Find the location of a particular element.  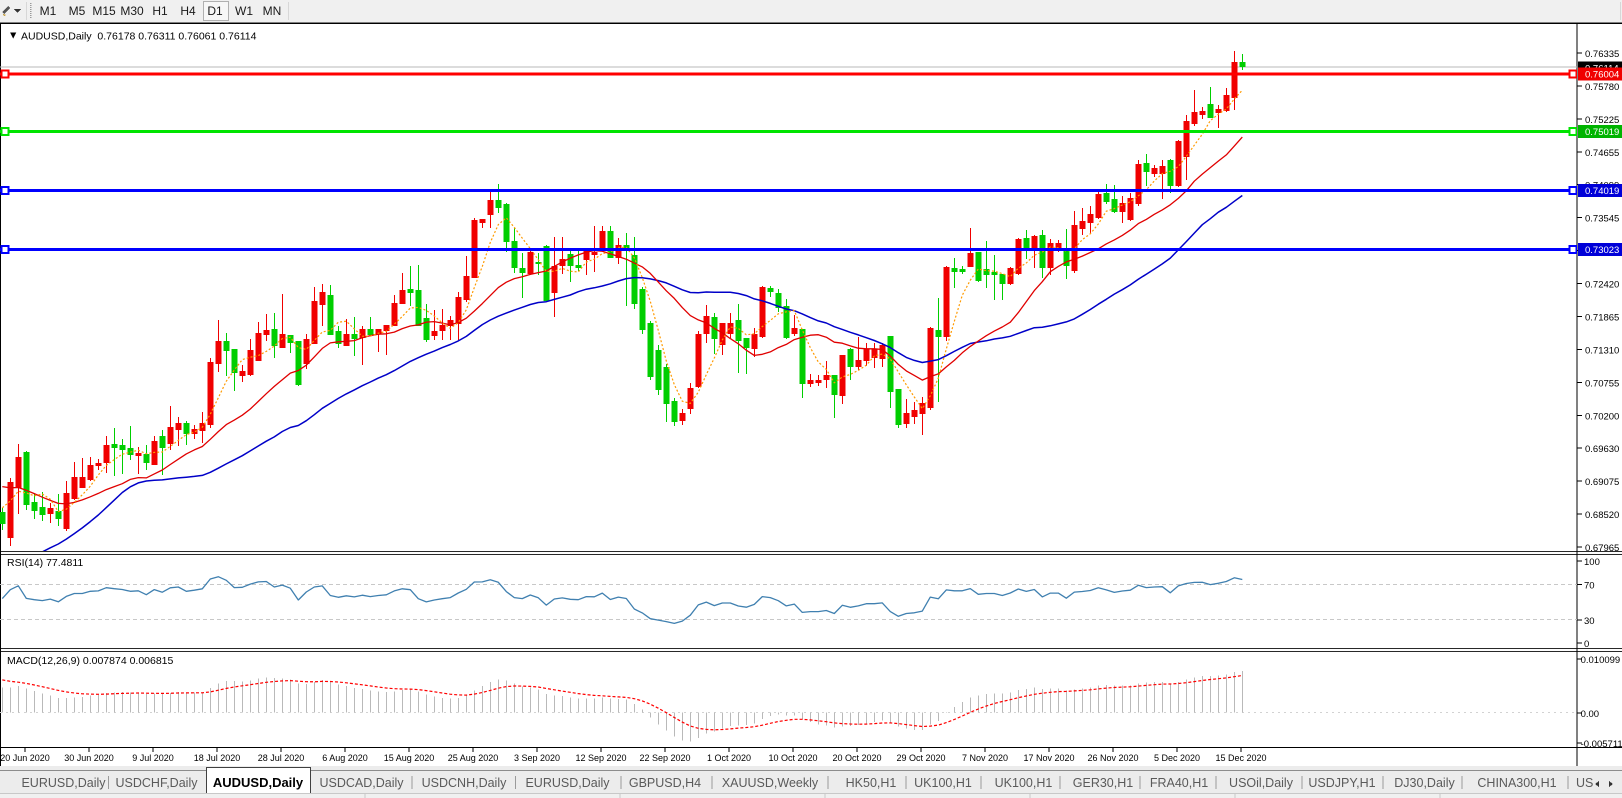

svg-text: 28 Jul 2020 is located at coordinates (281, 758).